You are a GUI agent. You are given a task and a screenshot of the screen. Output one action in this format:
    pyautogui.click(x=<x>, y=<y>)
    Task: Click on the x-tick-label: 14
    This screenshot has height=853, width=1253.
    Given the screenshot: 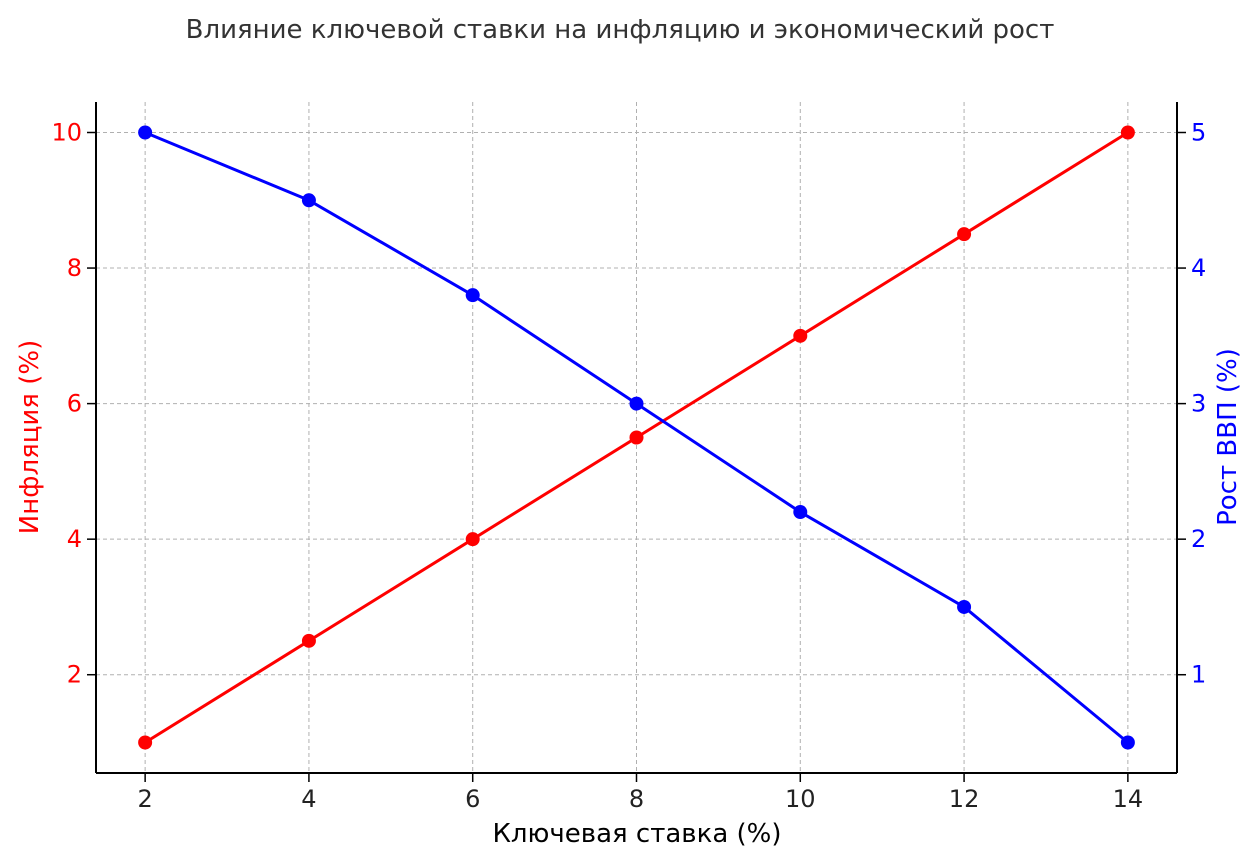 What is the action you would take?
    pyautogui.click(x=1128, y=799)
    